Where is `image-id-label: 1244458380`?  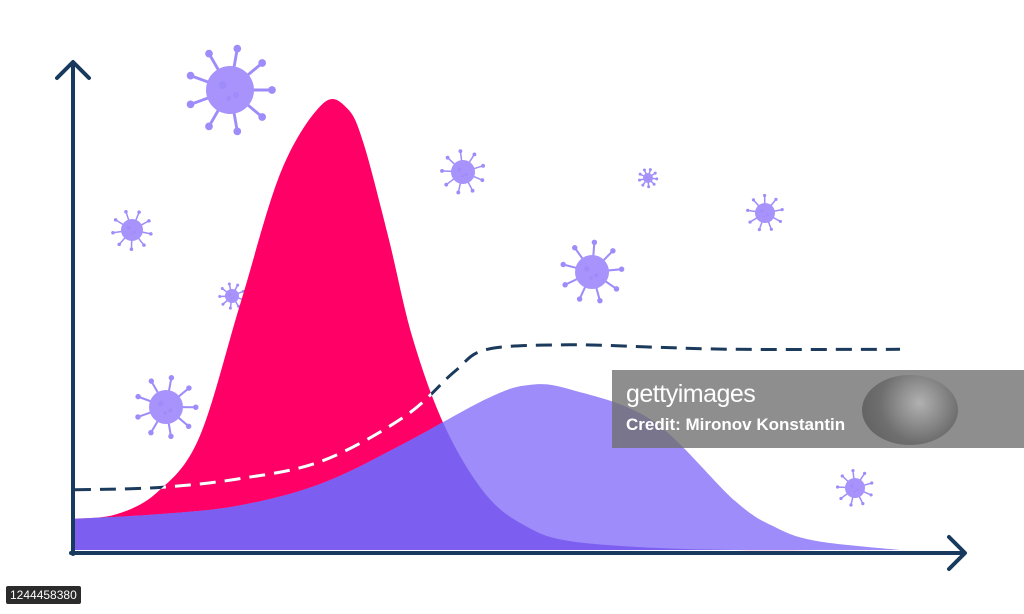
image-id-label: 1244458380 is located at coordinates (43, 595).